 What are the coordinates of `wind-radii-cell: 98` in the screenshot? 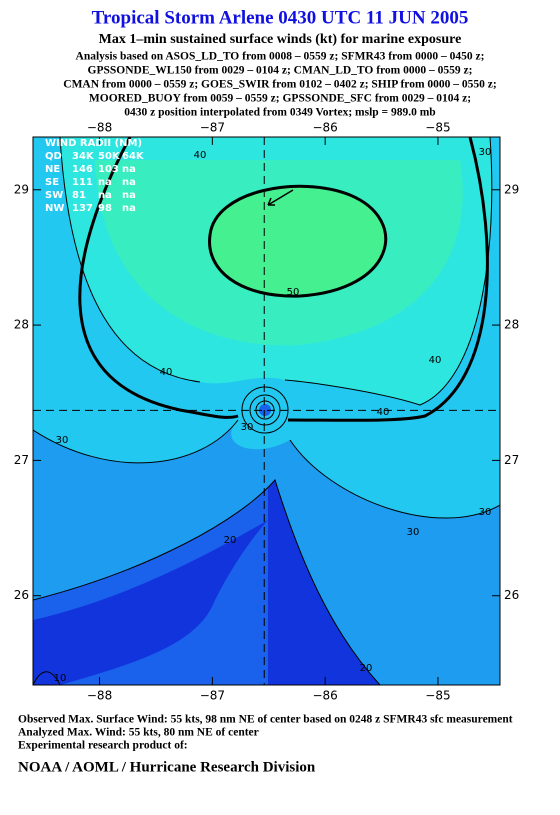 It's located at (105, 208).